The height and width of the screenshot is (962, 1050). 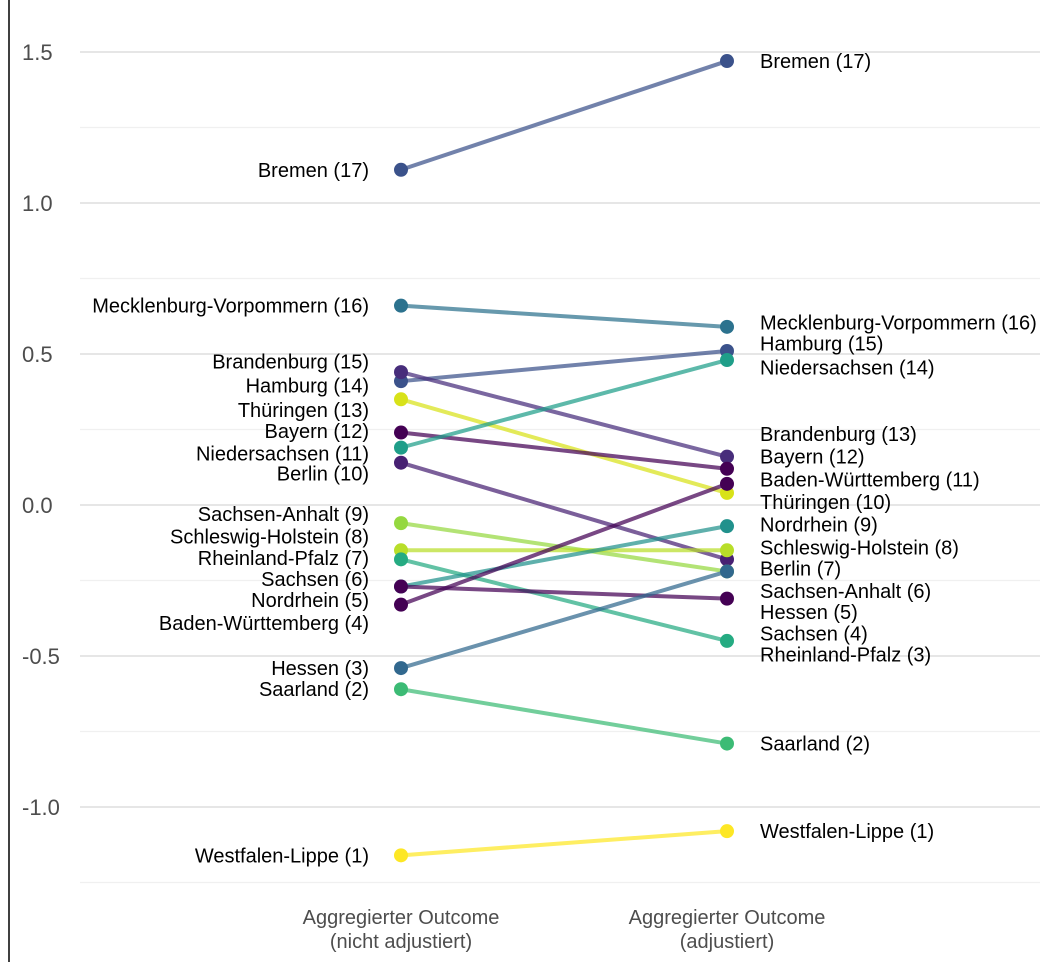 I want to click on right-point-label: Nordrhein (9), so click(x=819, y=526).